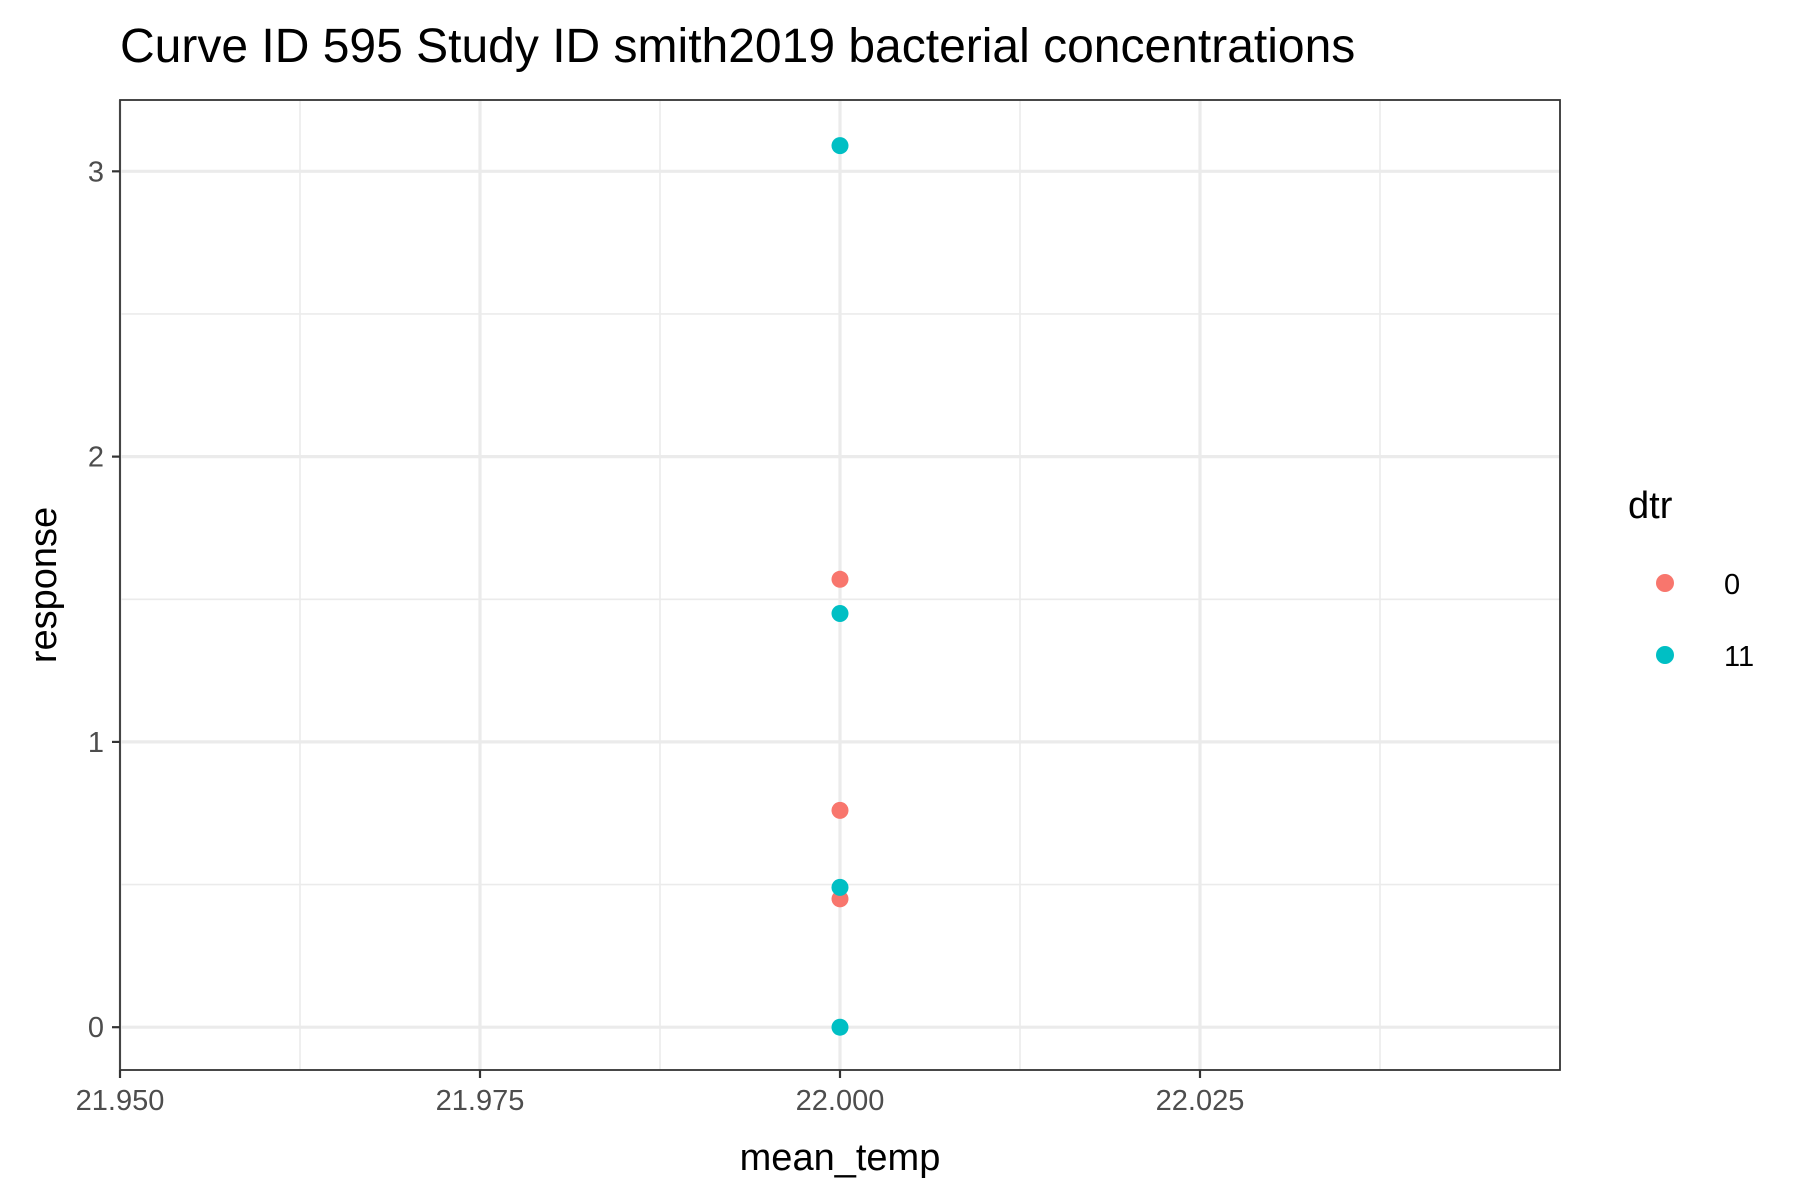 Image resolution: width=1800 pixels, height=1200 pixels. What do you see at coordinates (1732, 585) in the screenshot?
I see `legend-label-0: 0` at bounding box center [1732, 585].